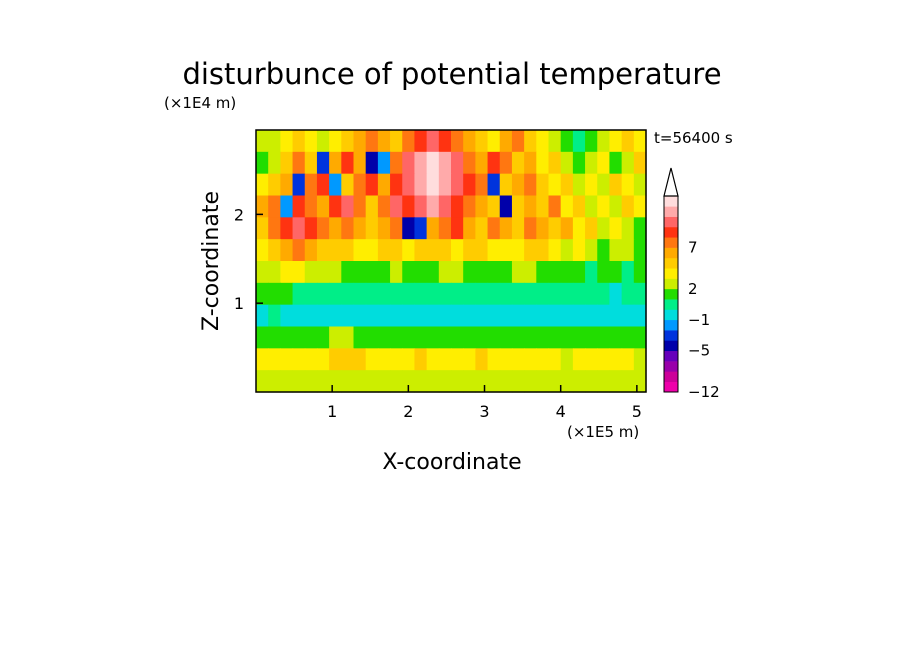  What do you see at coordinates (693, 248) in the screenshot?
I see `colorbar-label: 7` at bounding box center [693, 248].